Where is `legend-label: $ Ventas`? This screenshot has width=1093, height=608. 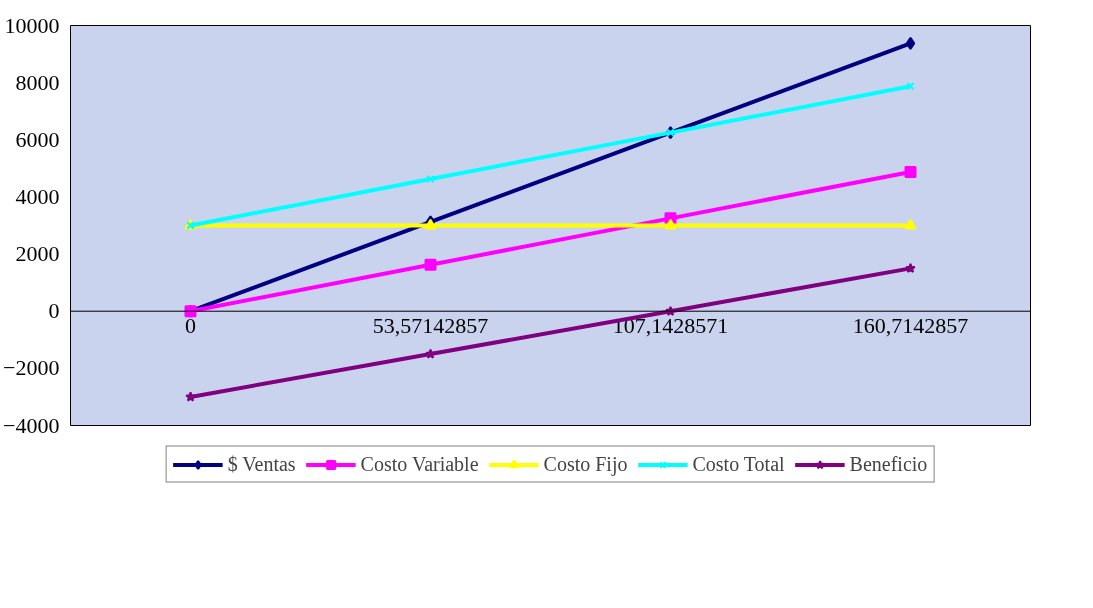
legend-label: $ Ventas is located at coordinates (261, 464).